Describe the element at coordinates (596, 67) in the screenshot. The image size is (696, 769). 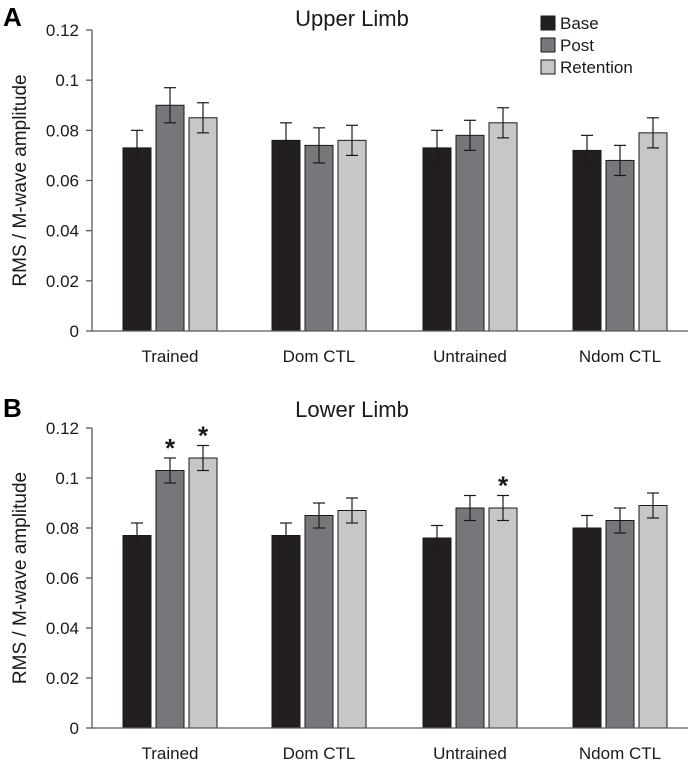
I see `legend-label-retention: Retention` at that location.